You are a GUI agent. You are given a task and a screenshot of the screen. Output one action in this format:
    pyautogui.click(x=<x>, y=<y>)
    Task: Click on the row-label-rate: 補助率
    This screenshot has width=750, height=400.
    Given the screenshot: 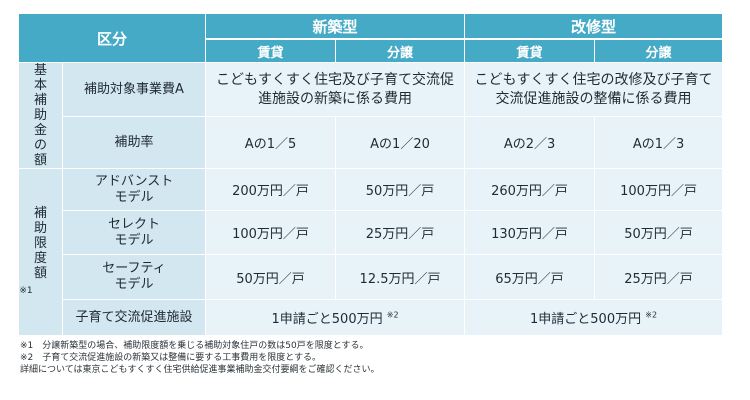 What is the action you would take?
    pyautogui.click(x=135, y=143)
    